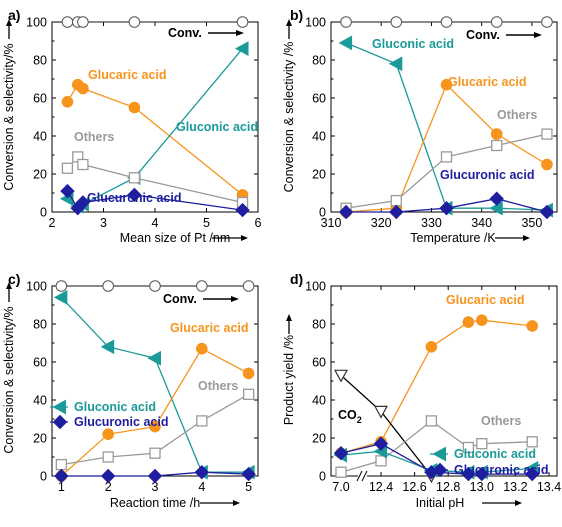 This screenshot has width=562, height=527. Describe the element at coordinates (481, 223) in the screenshot. I see `x-tick-label: 340` at that location.